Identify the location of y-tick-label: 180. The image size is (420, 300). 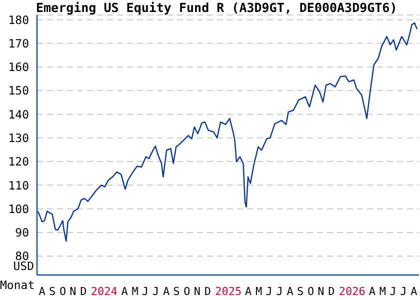
(19, 19).